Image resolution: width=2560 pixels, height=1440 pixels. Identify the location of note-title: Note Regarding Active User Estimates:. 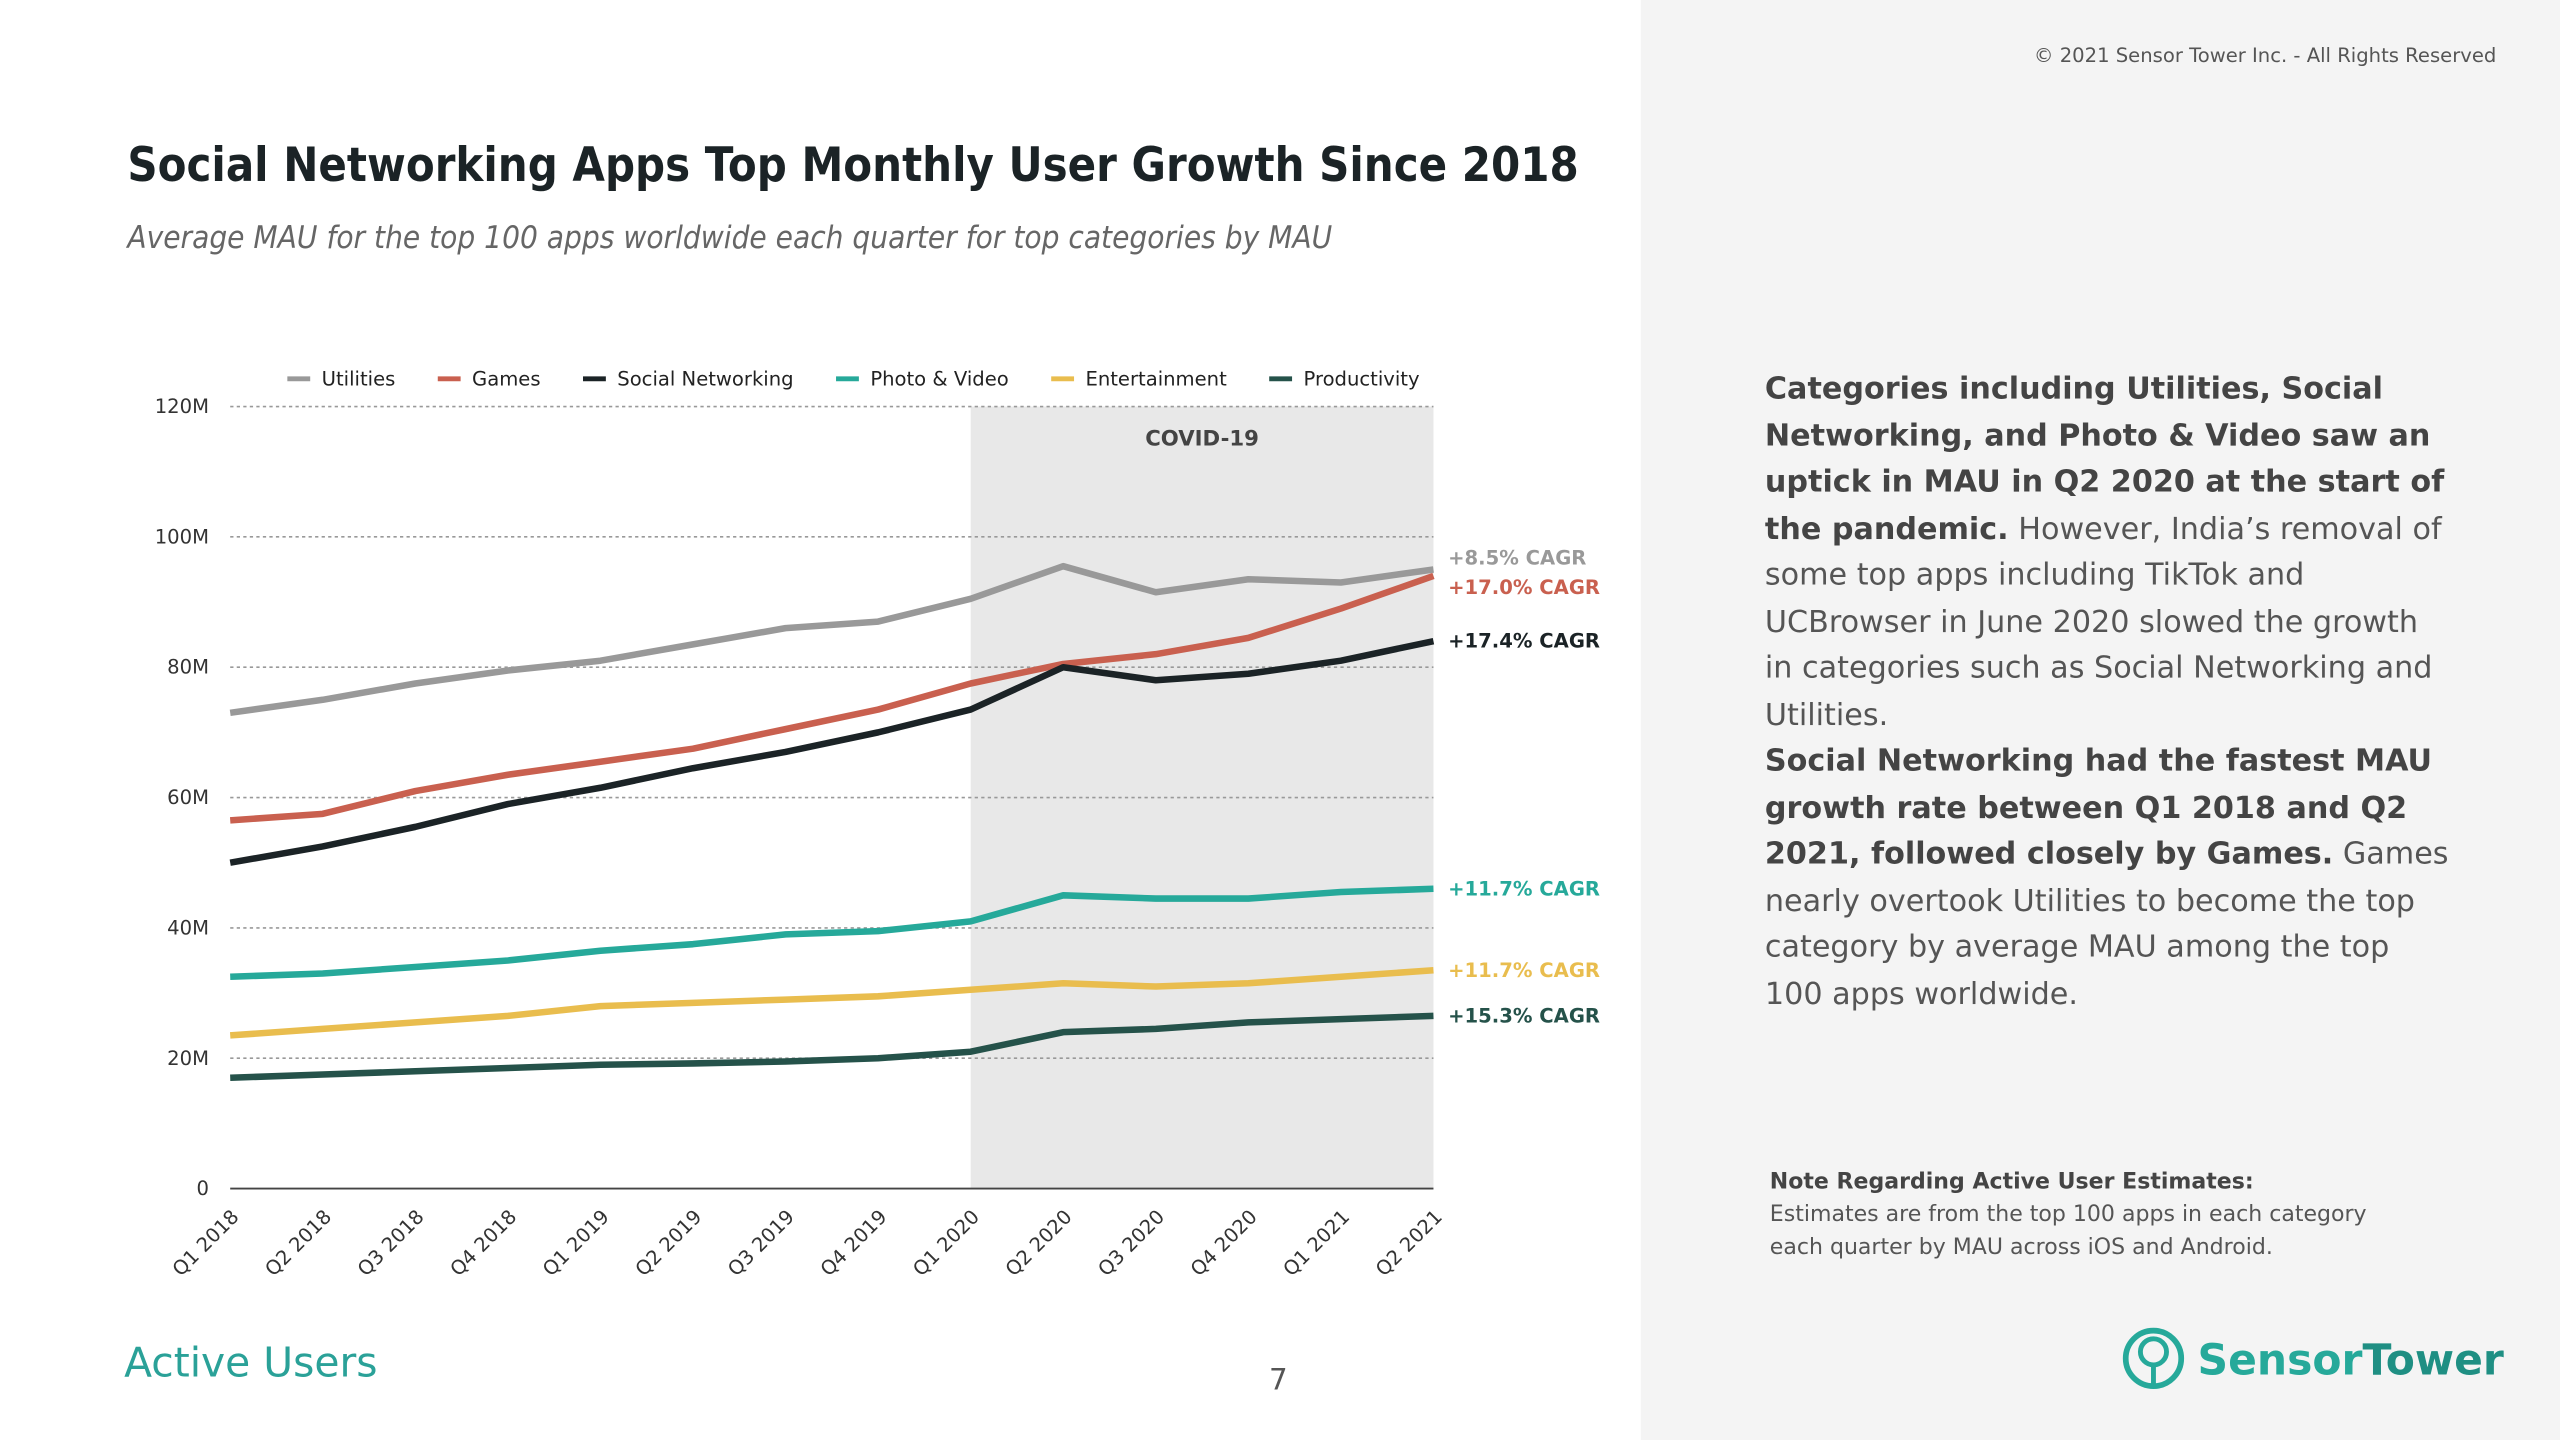
(2011, 1182).